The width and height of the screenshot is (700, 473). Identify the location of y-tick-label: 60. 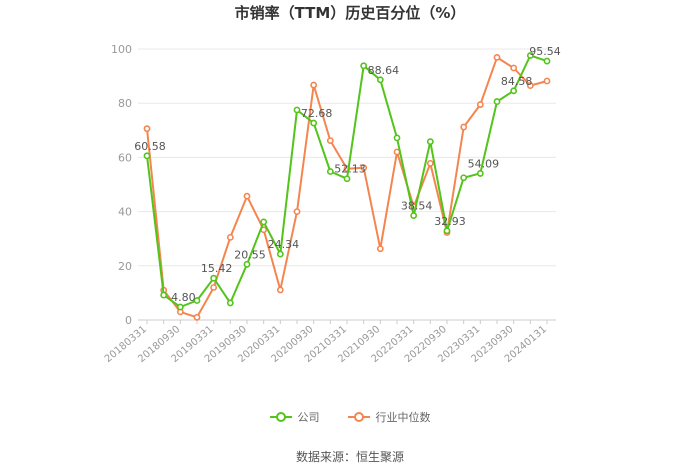
(125, 157).